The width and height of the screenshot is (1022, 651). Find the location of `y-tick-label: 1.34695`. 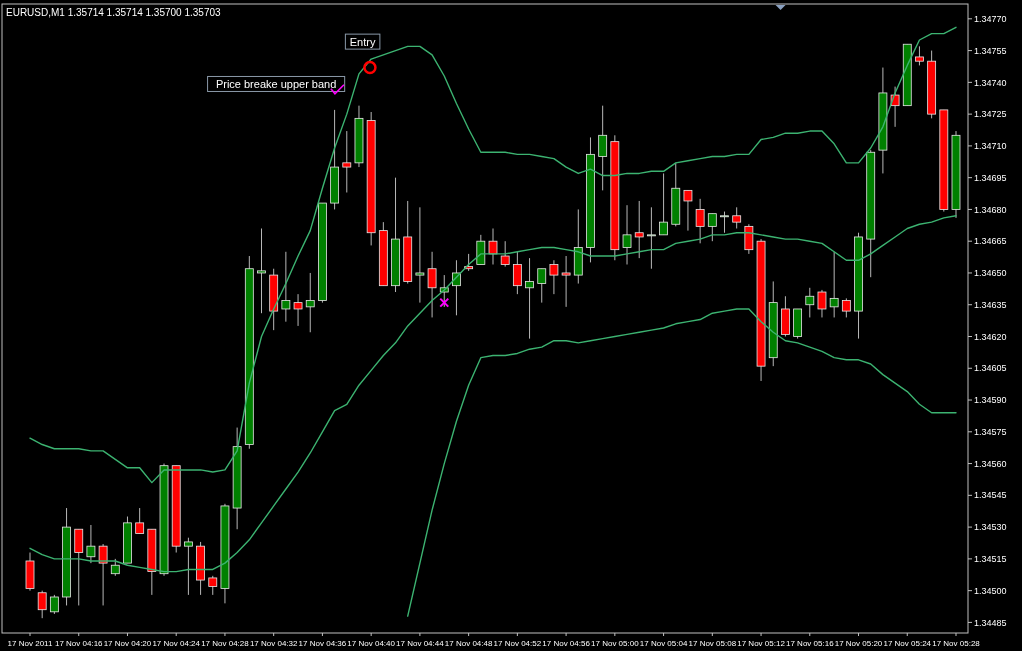

y-tick-label: 1.34695 is located at coordinates (990, 177).